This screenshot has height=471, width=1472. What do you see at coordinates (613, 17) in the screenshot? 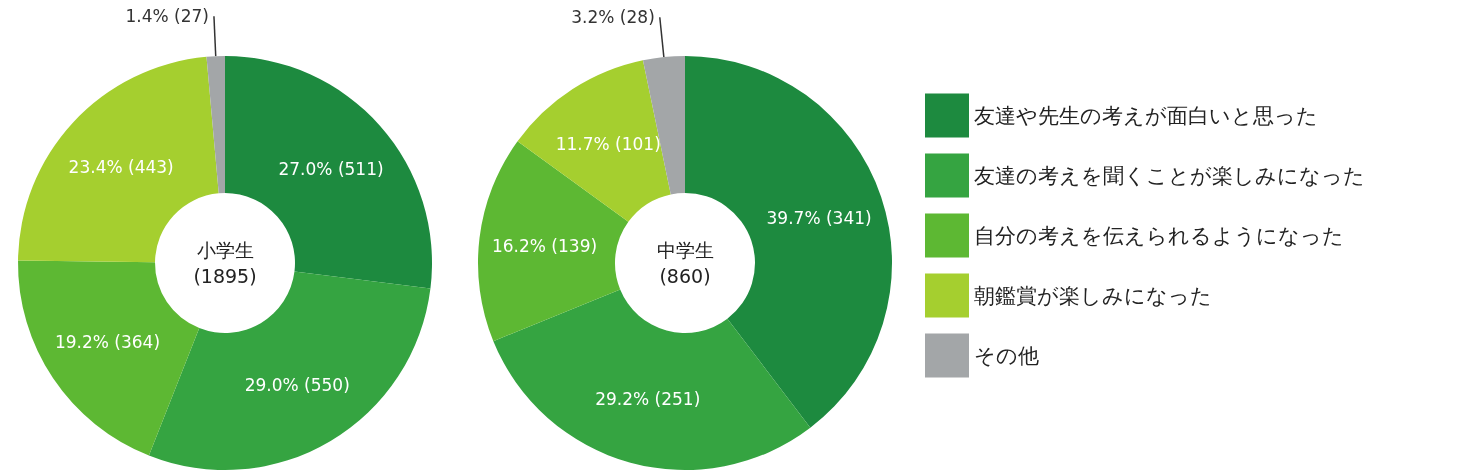
I see `data-label: 3.2% (28)` at bounding box center [613, 17].